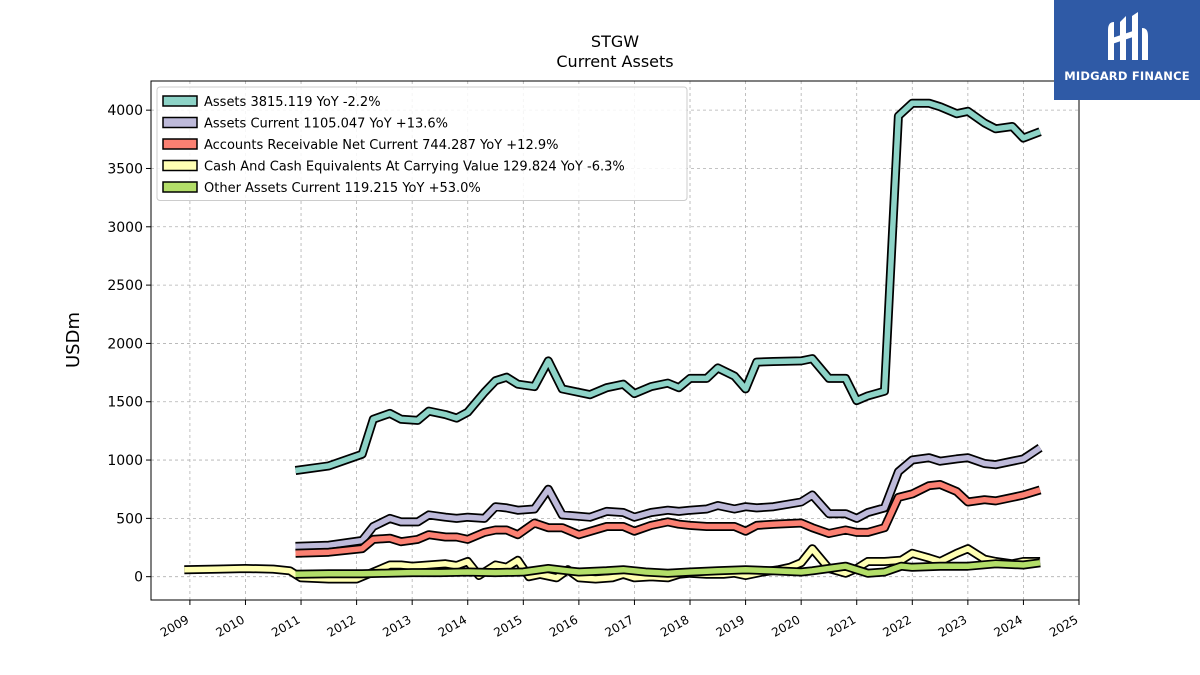  What do you see at coordinates (1007, 625) in the screenshot?
I see `x-tick-label: 2024` at bounding box center [1007, 625].